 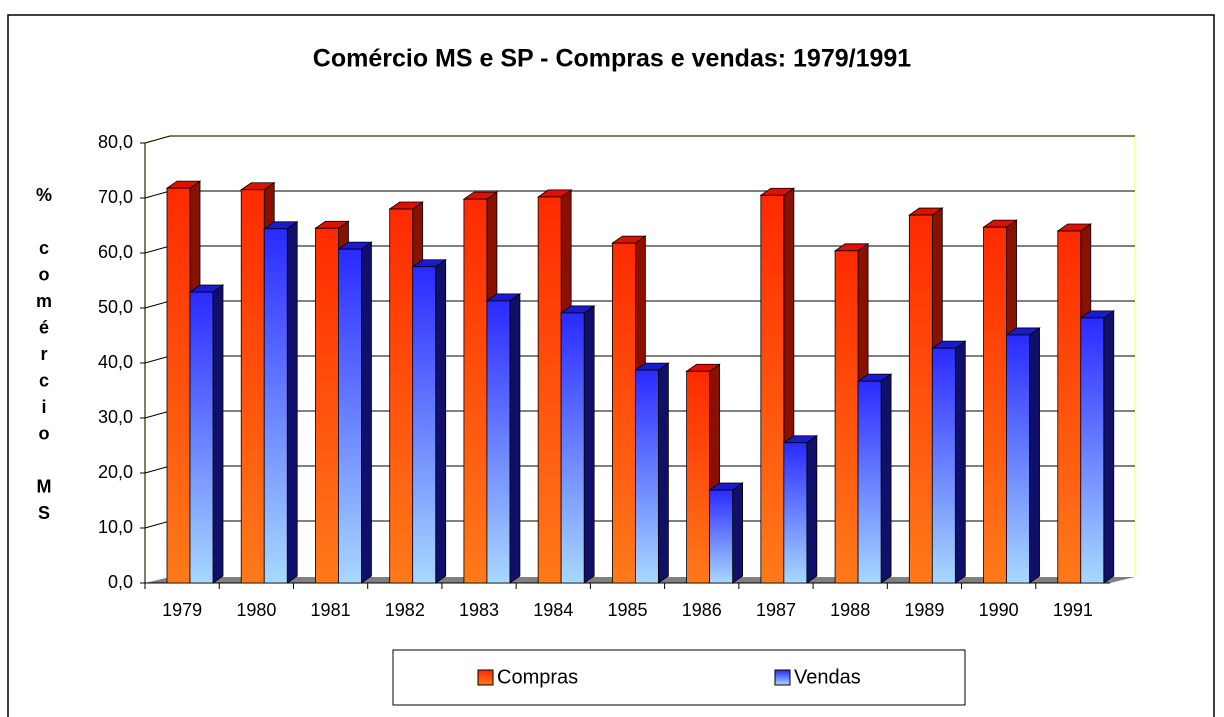 What do you see at coordinates (924, 610) in the screenshot?
I see `x-tick-label: 1989` at bounding box center [924, 610].